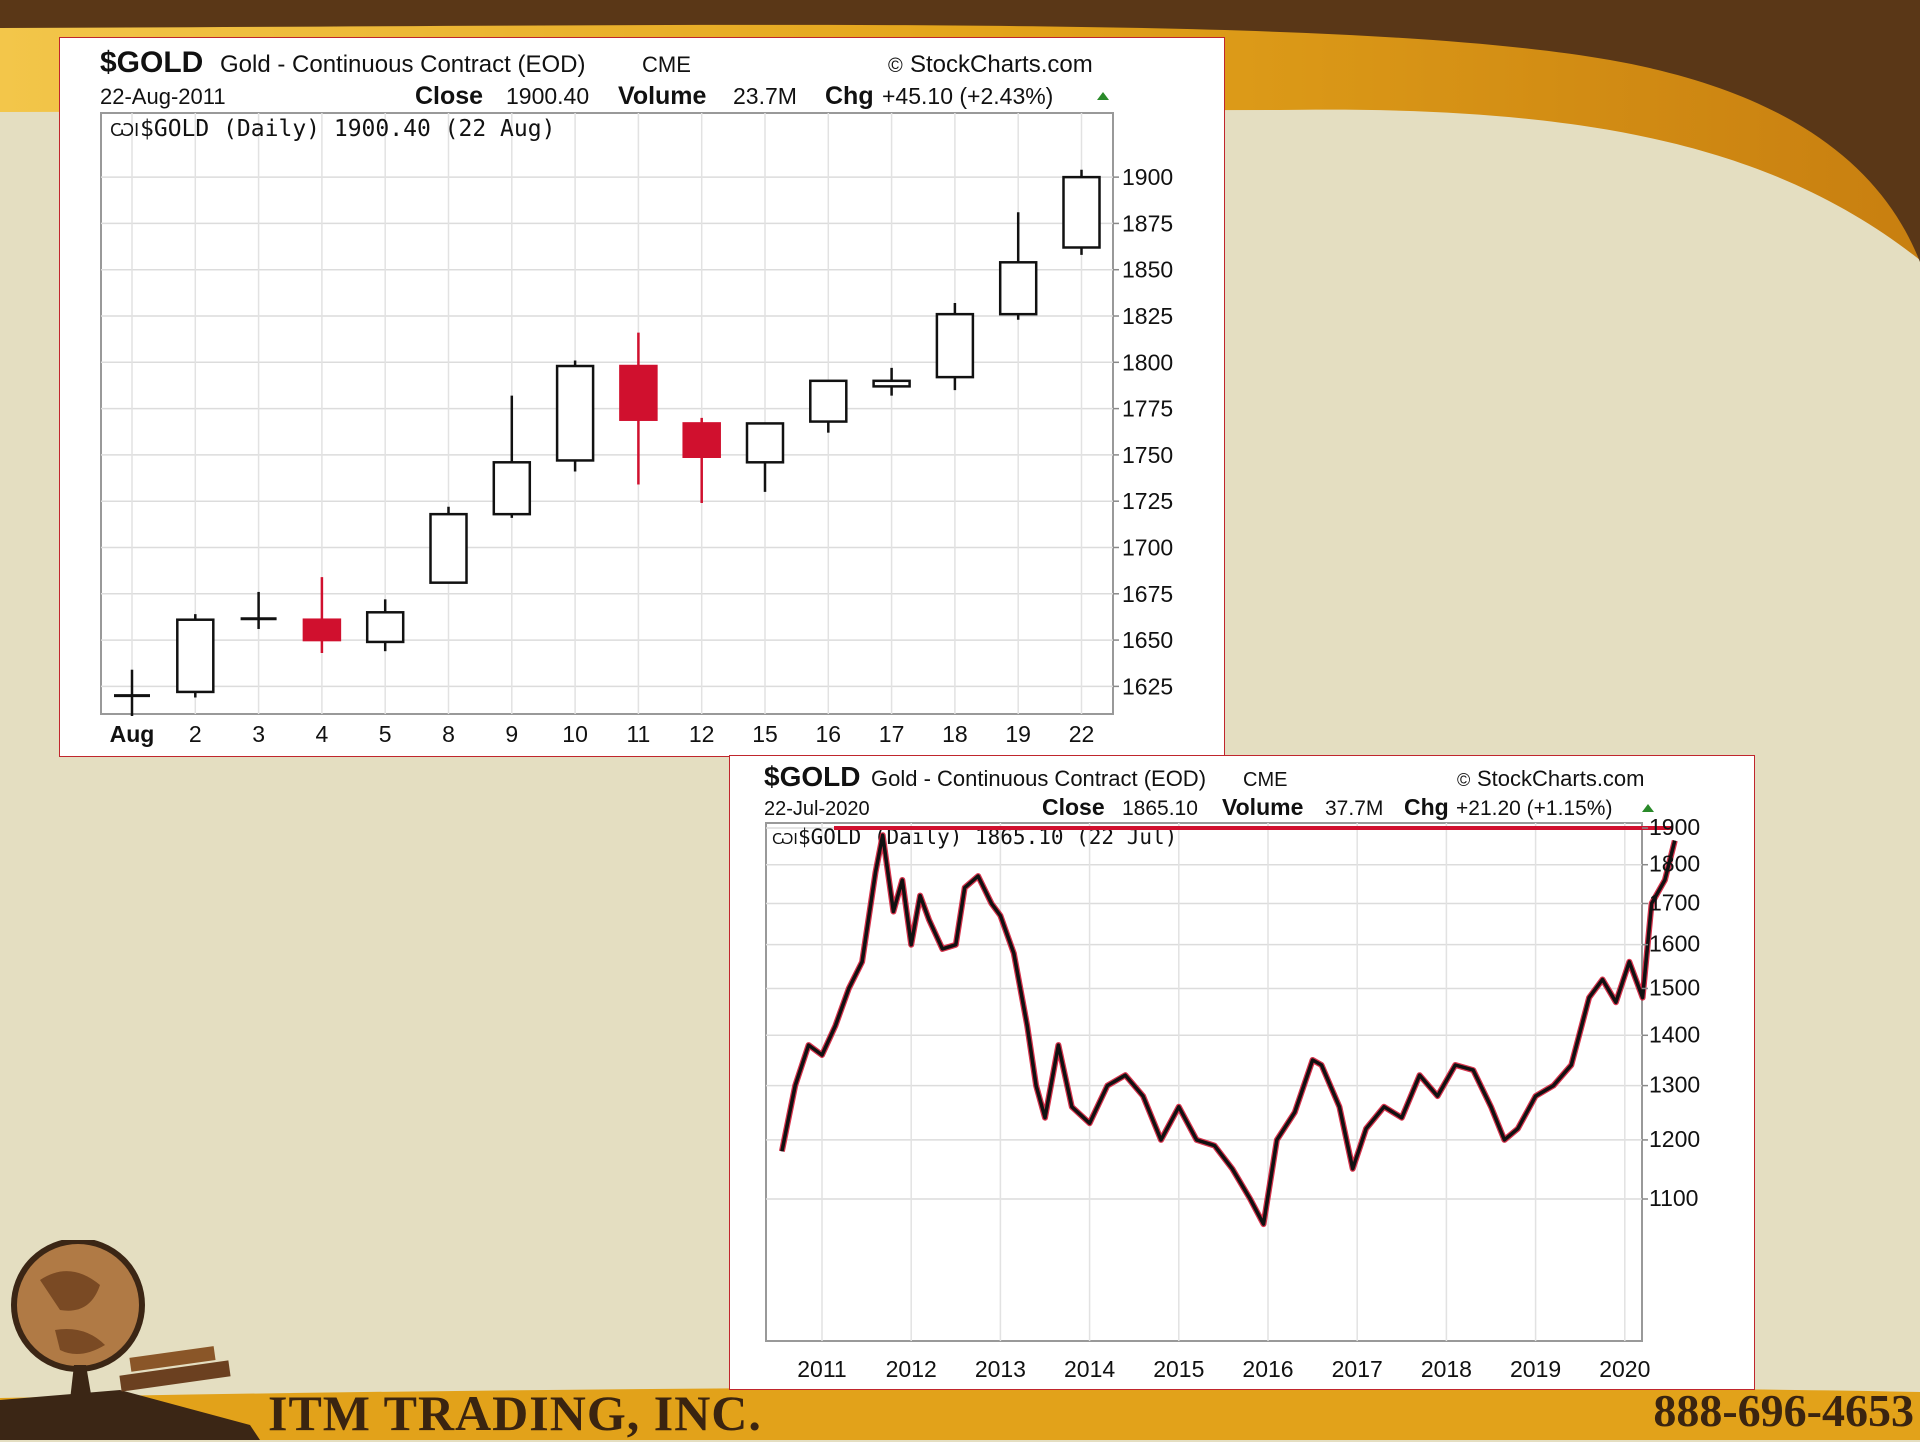  I want to click on chart1-legend: $GOLD (Daily) 1900.40 (22 Aug), so click(347, 129).